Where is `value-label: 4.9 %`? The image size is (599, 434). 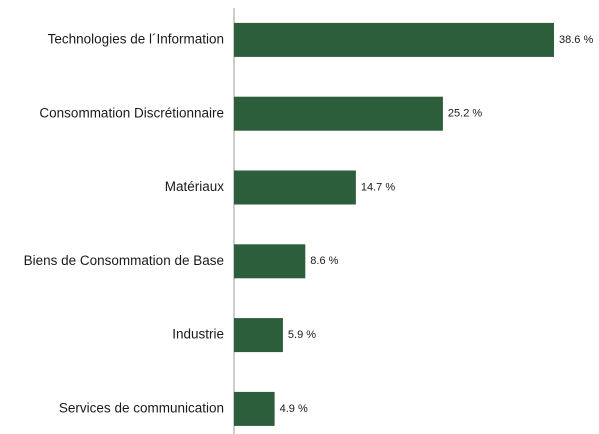 value-label: 4.9 % is located at coordinates (294, 409).